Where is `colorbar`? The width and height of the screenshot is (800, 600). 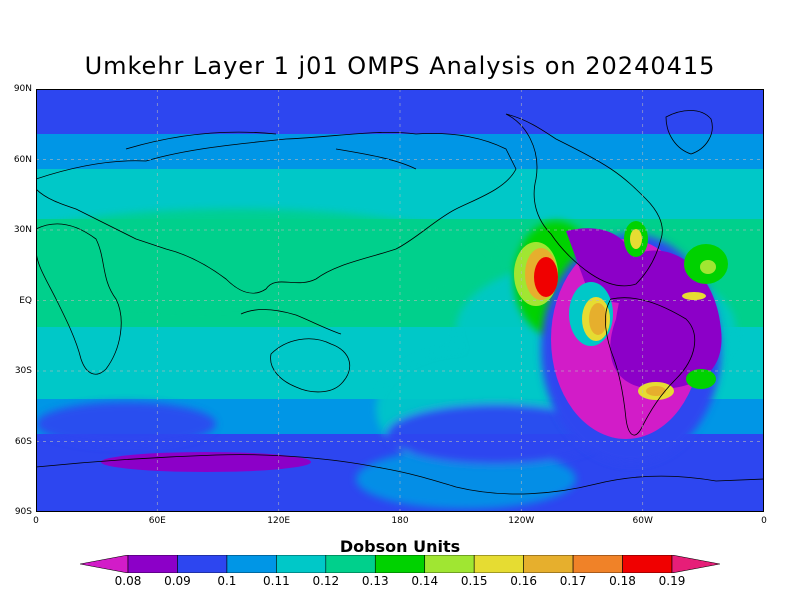
colorbar is located at coordinates (400, 564).